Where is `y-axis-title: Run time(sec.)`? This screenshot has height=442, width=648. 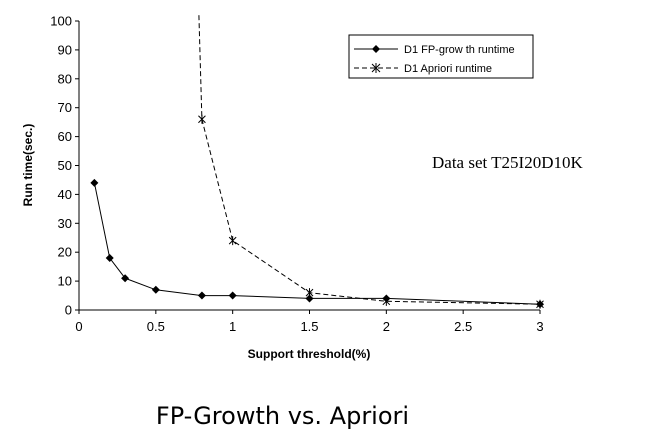 y-axis-title: Run time(sec.) is located at coordinates (28, 165).